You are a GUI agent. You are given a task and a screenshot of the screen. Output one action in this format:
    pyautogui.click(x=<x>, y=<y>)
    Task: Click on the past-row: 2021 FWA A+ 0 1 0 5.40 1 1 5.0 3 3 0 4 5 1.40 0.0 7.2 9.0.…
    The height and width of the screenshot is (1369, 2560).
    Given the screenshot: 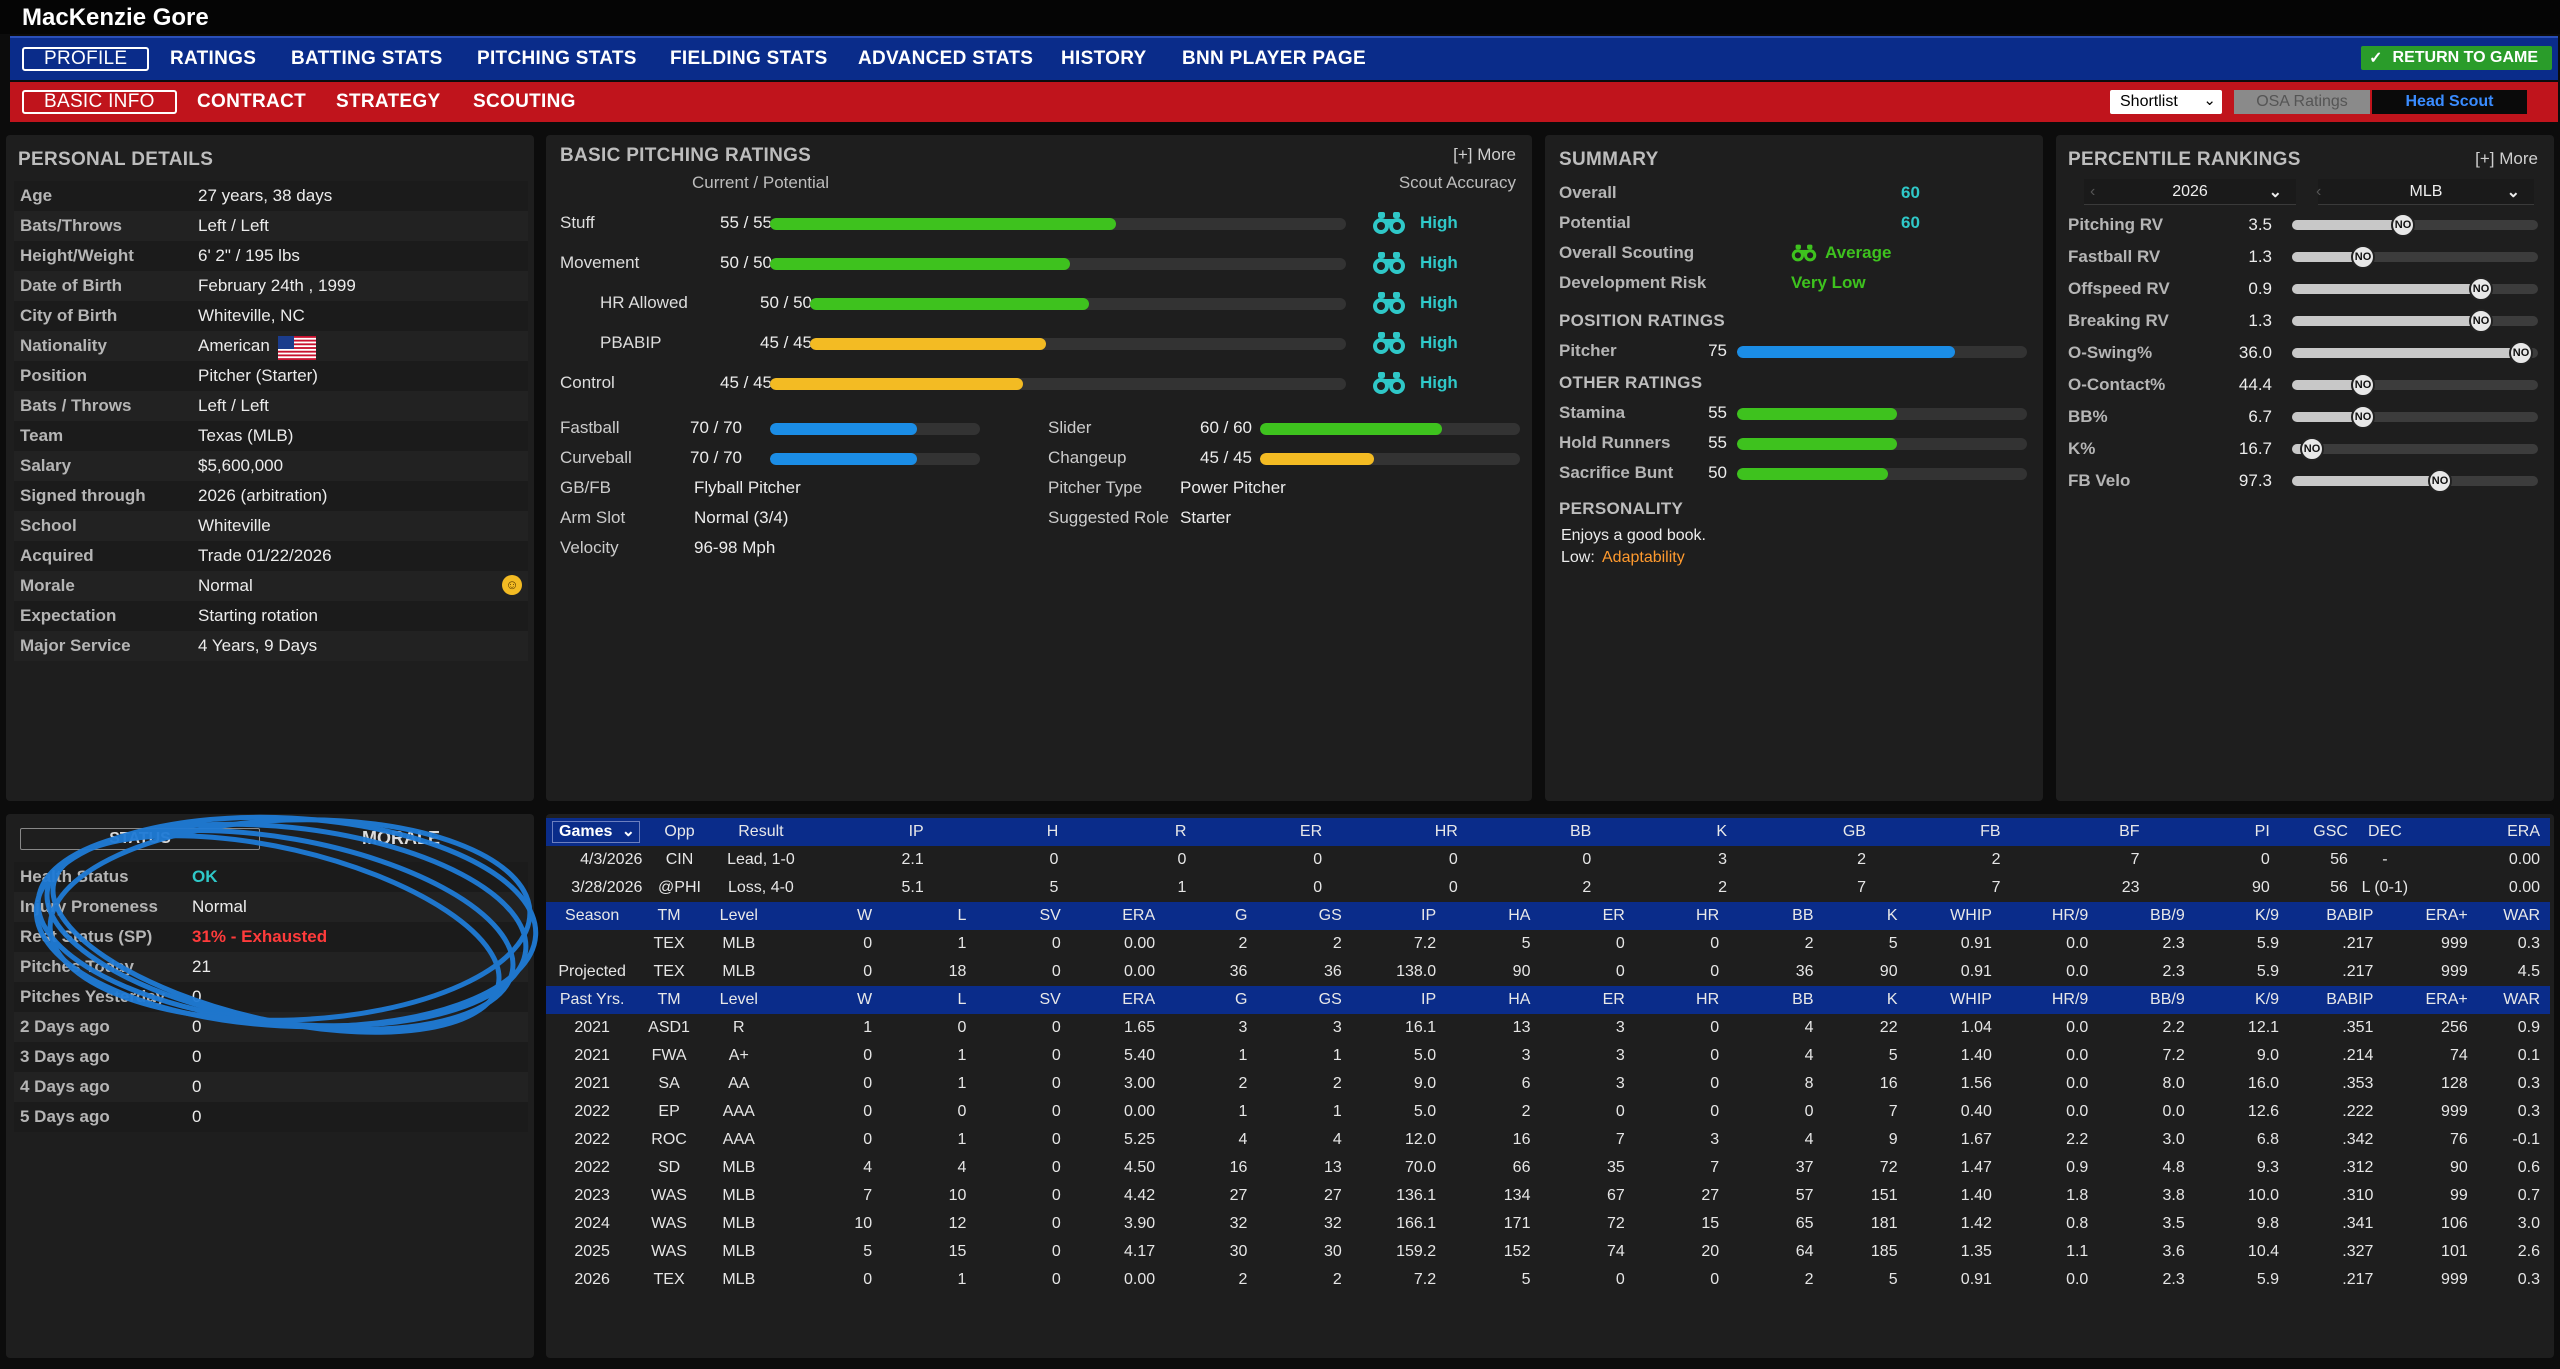 What is the action you would take?
    pyautogui.click(x=1548, y=1056)
    